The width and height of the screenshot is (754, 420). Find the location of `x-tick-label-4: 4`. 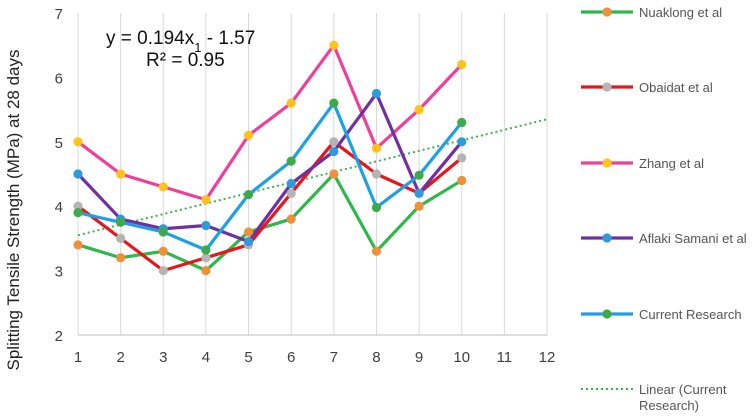

x-tick-label-4: 4 is located at coordinates (206, 357).